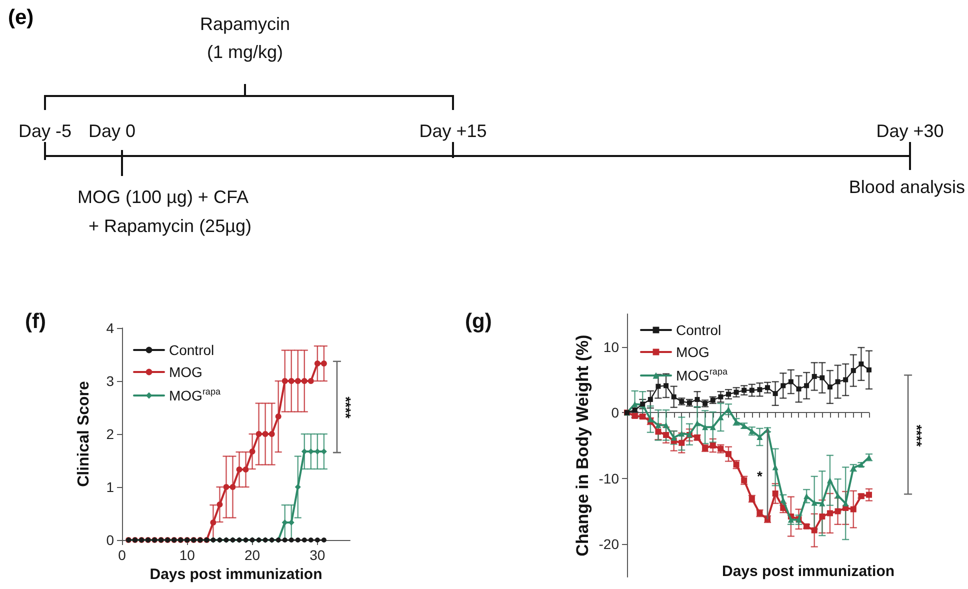 Image resolution: width=968 pixels, height=589 pixels. I want to click on text: Day +30, so click(910, 131).